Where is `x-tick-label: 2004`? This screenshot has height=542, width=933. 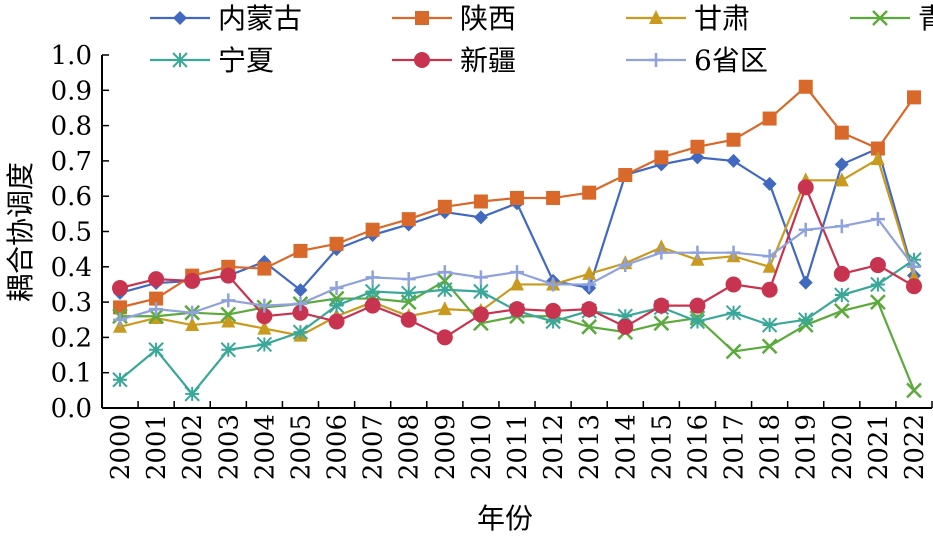
x-tick-label: 2004 is located at coordinates (265, 447).